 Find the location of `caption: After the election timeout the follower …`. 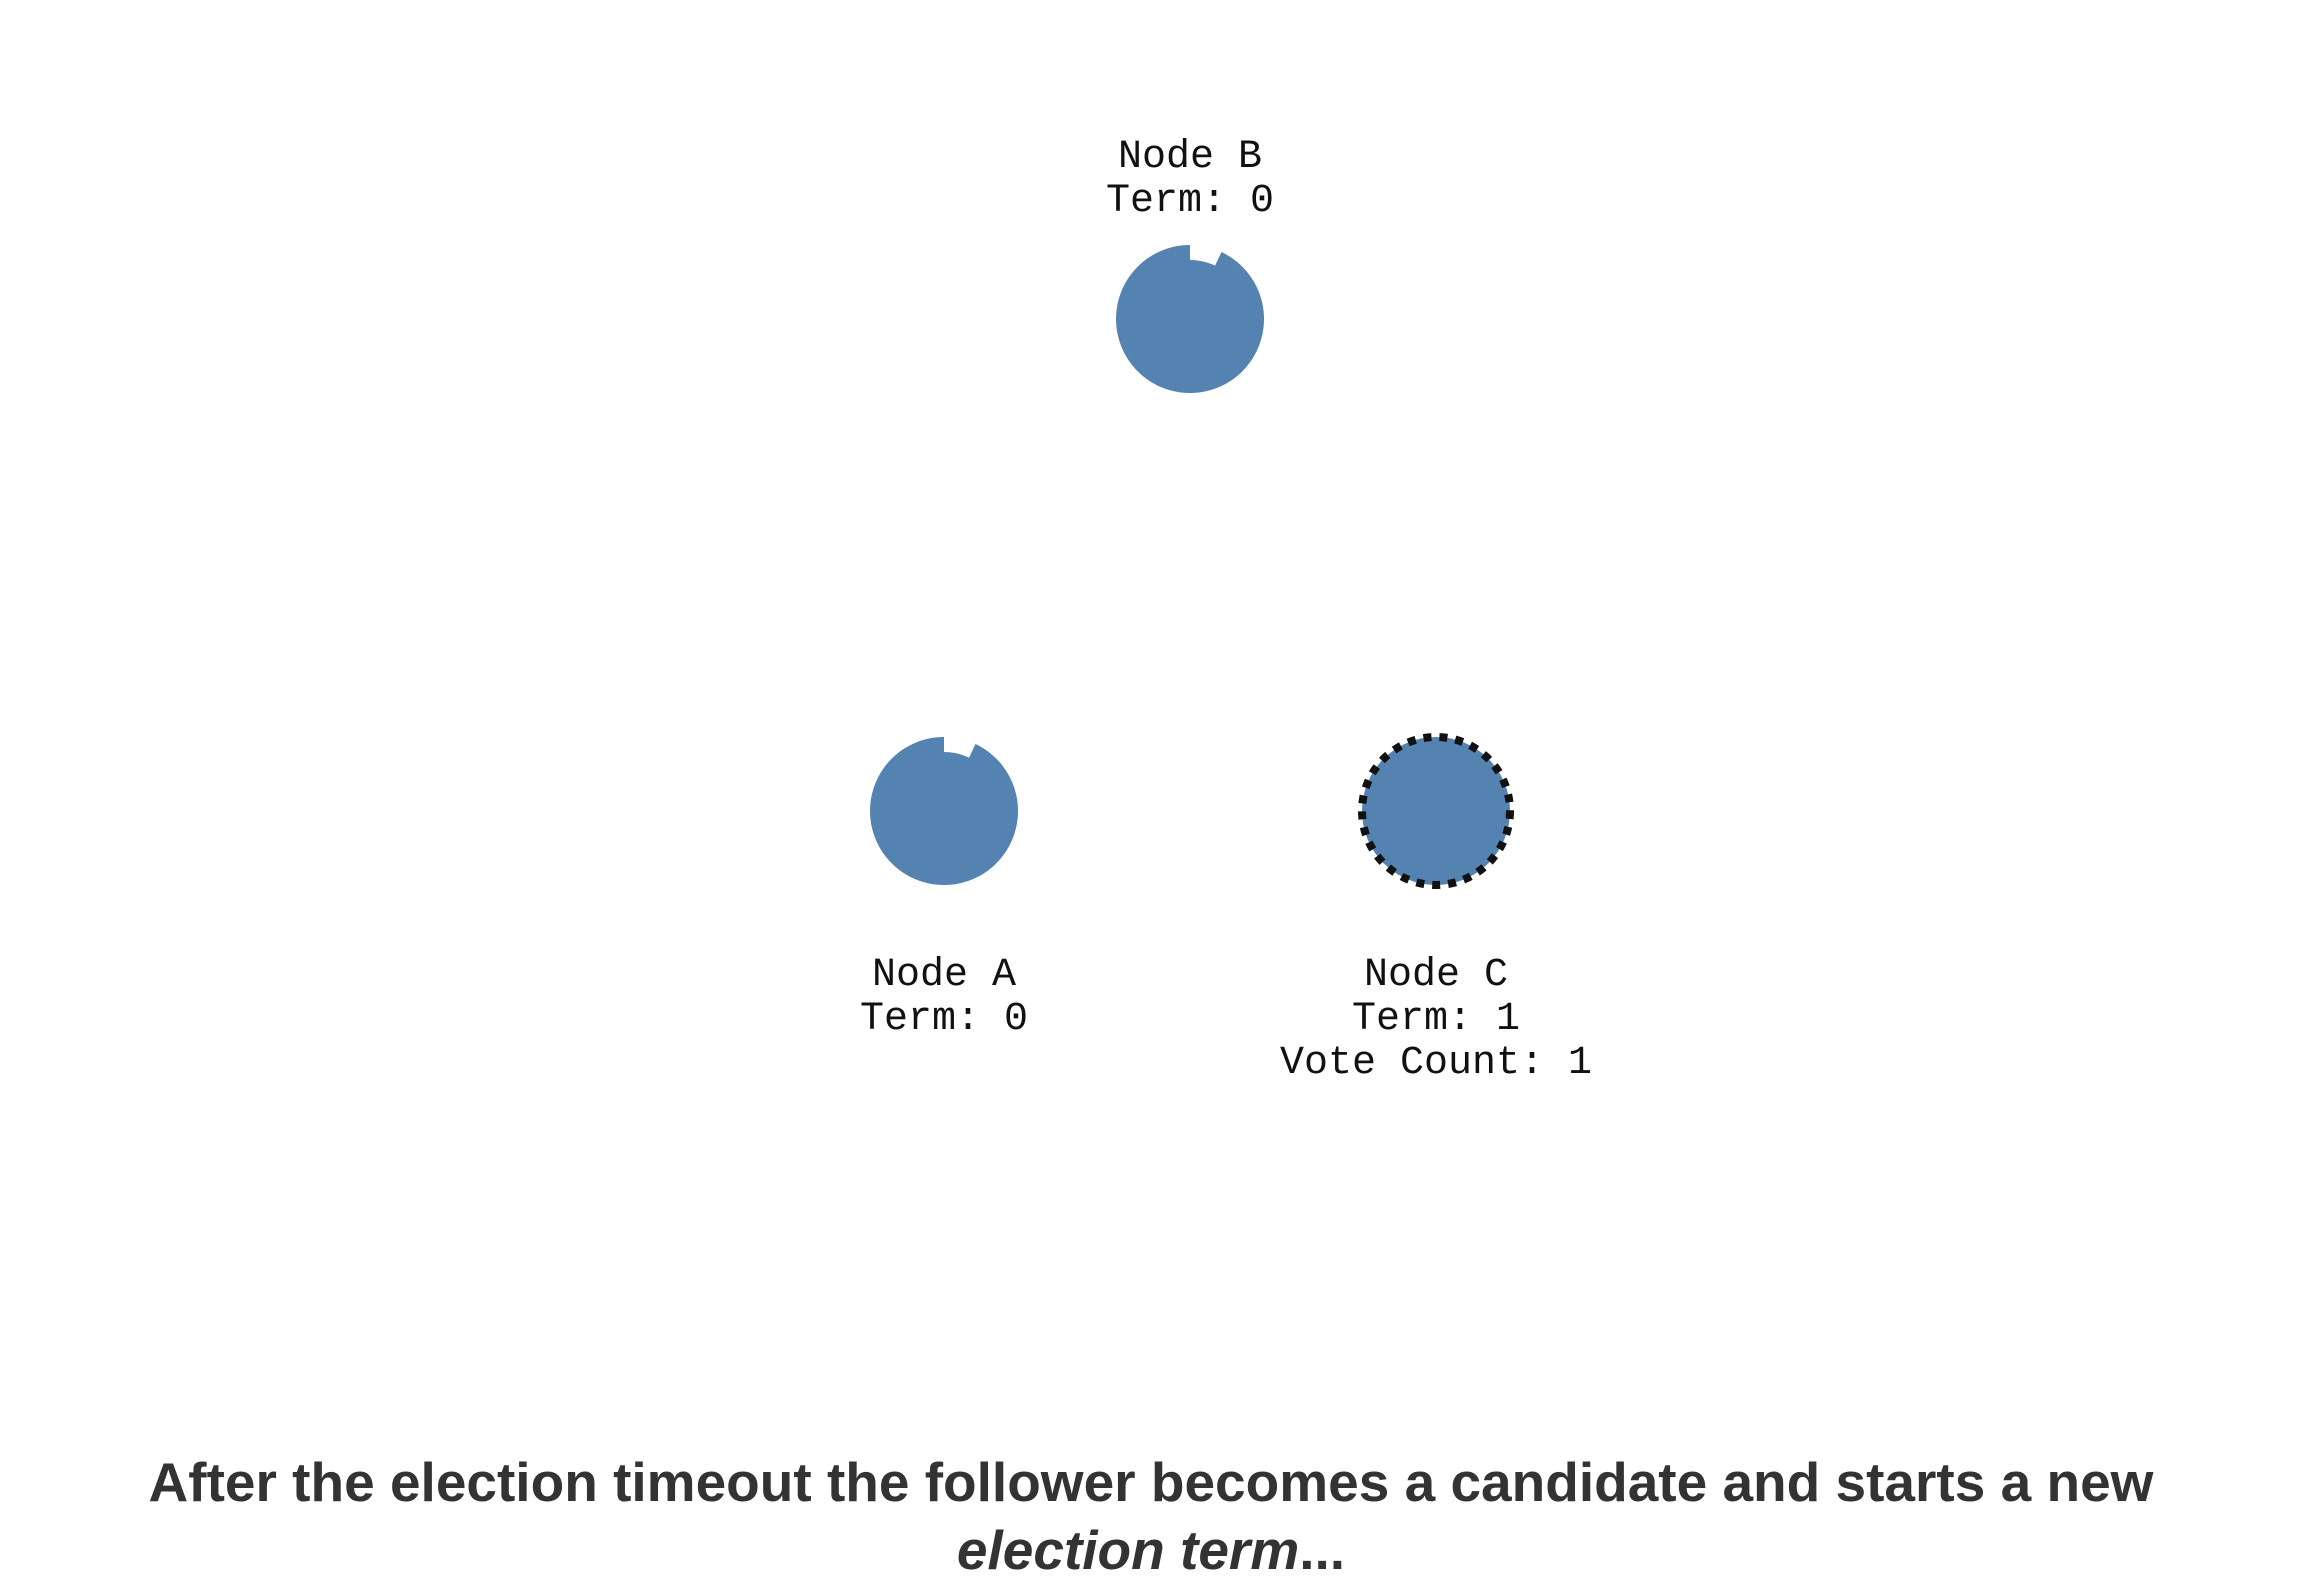

caption: After the election timeout the follower … is located at coordinates (1151, 1516).